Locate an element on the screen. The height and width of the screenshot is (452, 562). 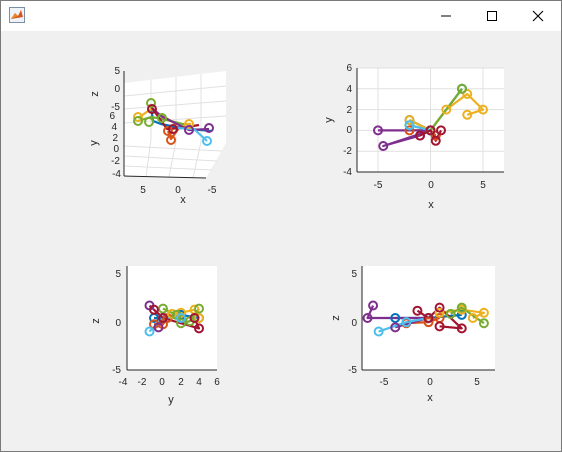
close-button is located at coordinates (538, 16).